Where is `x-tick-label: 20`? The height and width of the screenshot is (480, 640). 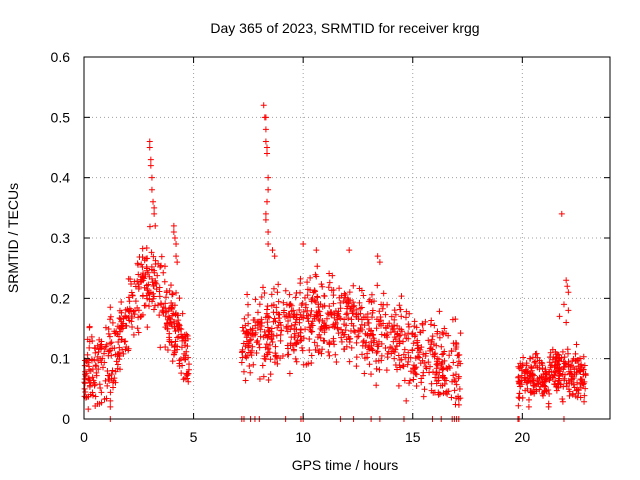 x-tick-label: 20 is located at coordinates (523, 437).